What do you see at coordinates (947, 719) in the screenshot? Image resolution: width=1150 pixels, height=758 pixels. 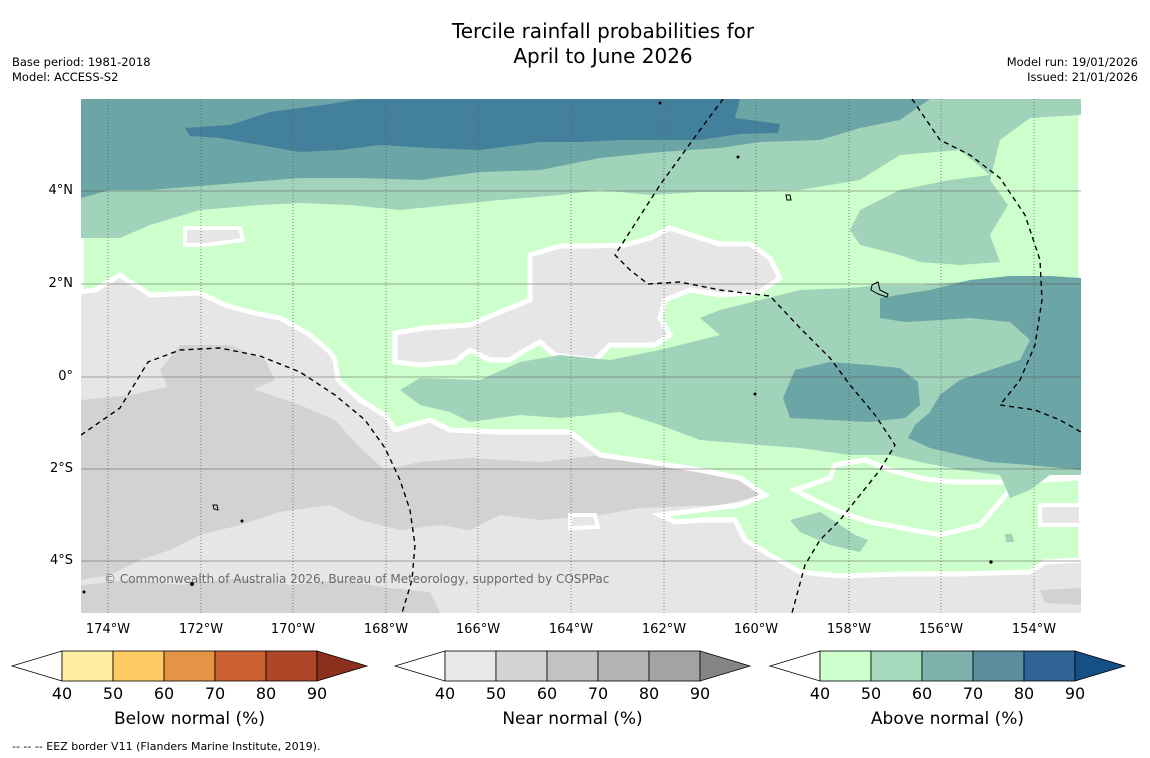 I see `colorbar-title: Above normal (%)` at bounding box center [947, 719].